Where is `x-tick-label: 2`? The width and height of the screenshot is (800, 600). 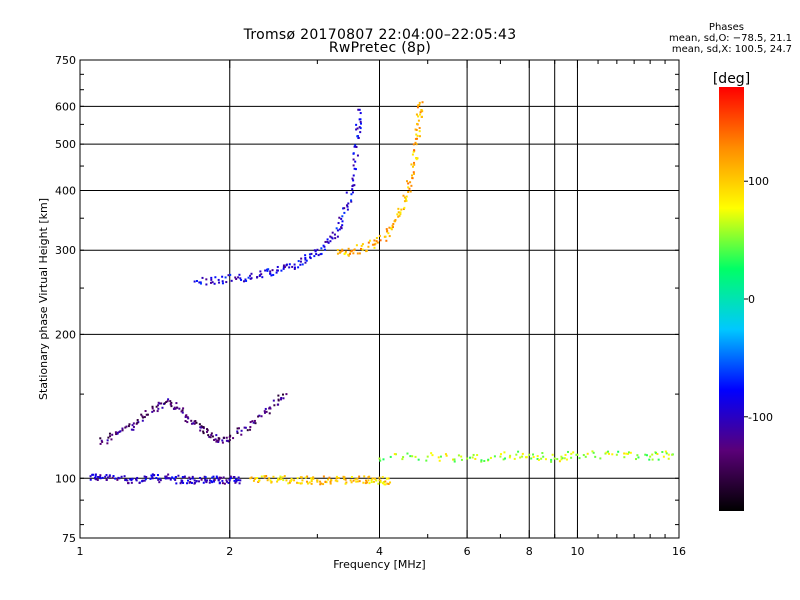 x-tick-label: 2 is located at coordinates (229, 551).